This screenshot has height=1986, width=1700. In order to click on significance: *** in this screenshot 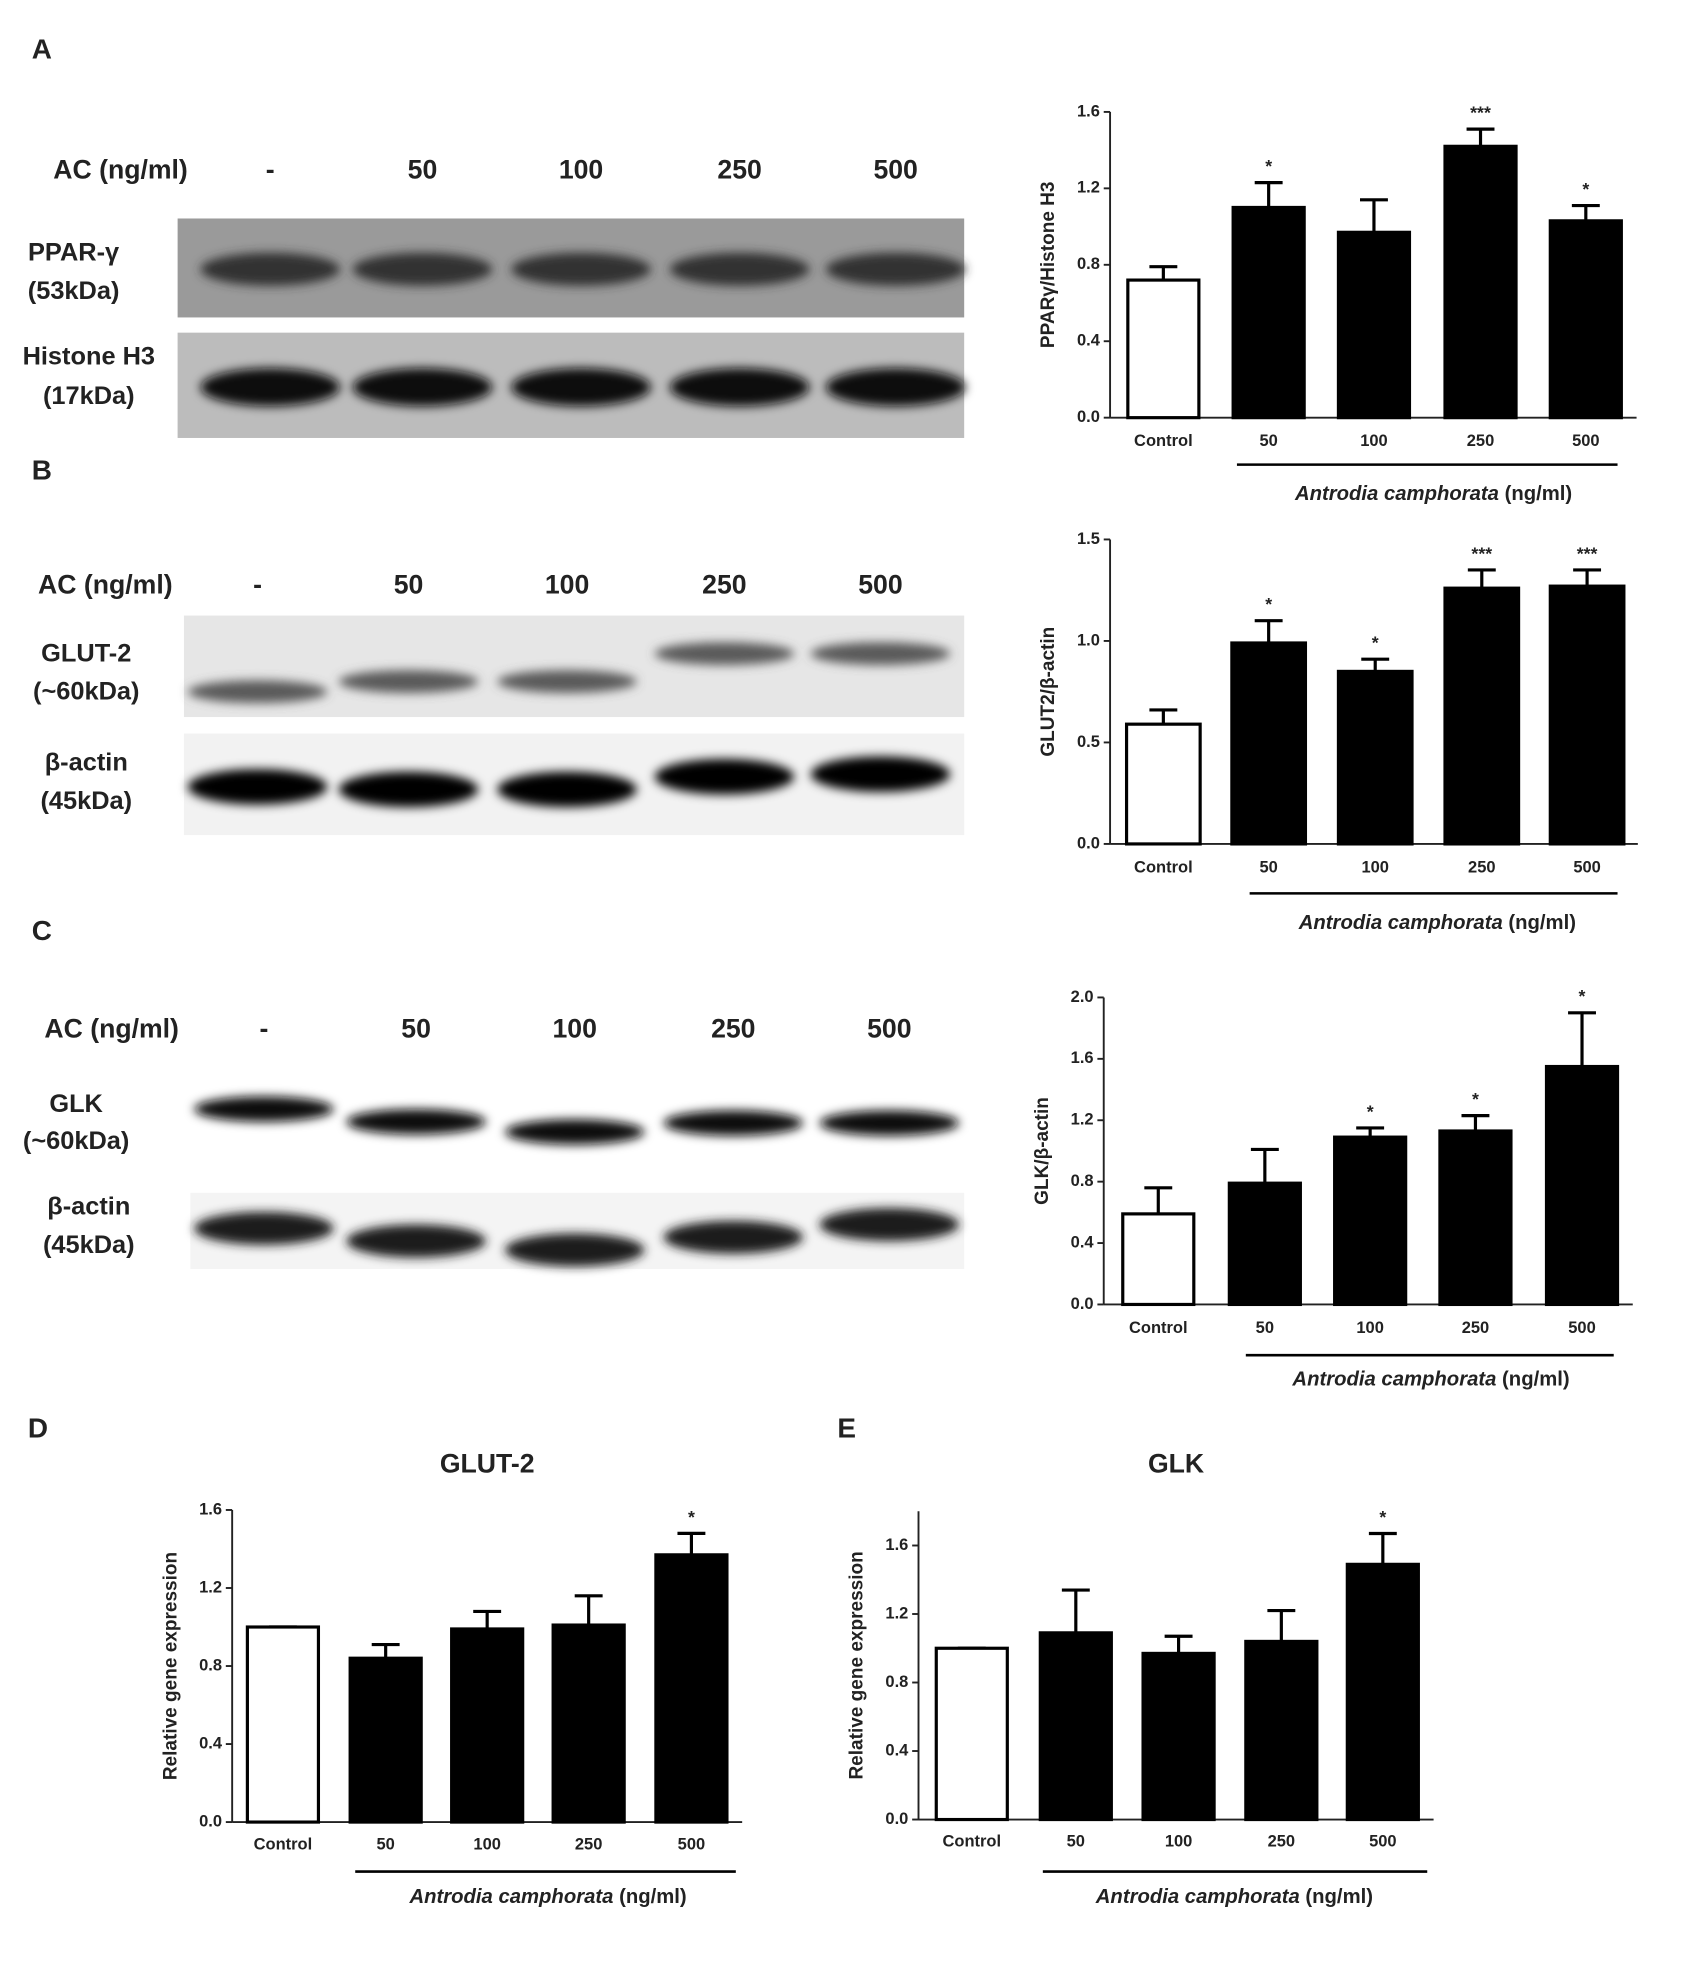, I will do `click(1480, 113)`.